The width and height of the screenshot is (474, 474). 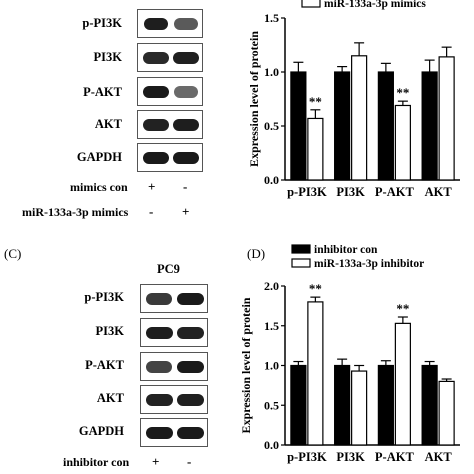 What do you see at coordinates (271, 286) in the screenshot?
I see `y-tick-label: 2.0` at bounding box center [271, 286].